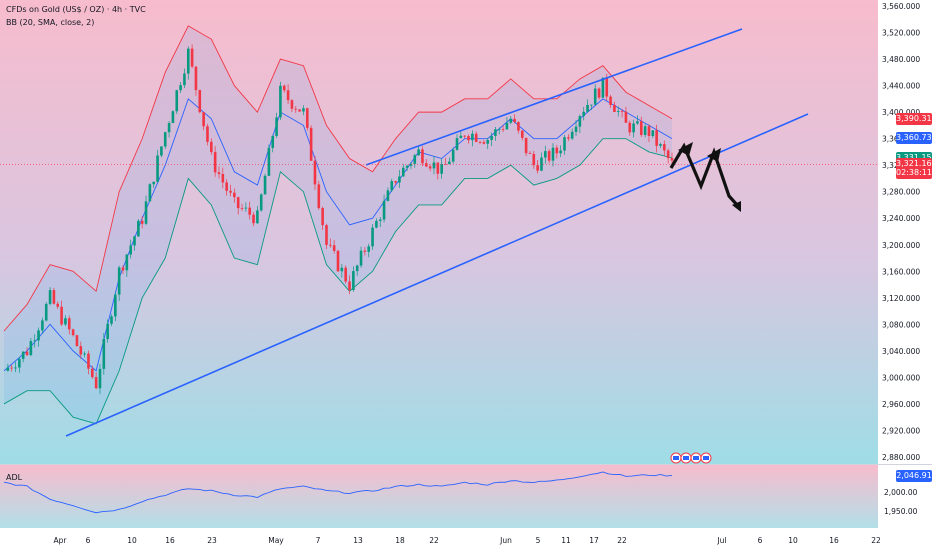 Image resolution: width=932 pixels, height=550 pixels. Describe the element at coordinates (566, 540) in the screenshot. I see `time-axis-label: 11` at that location.